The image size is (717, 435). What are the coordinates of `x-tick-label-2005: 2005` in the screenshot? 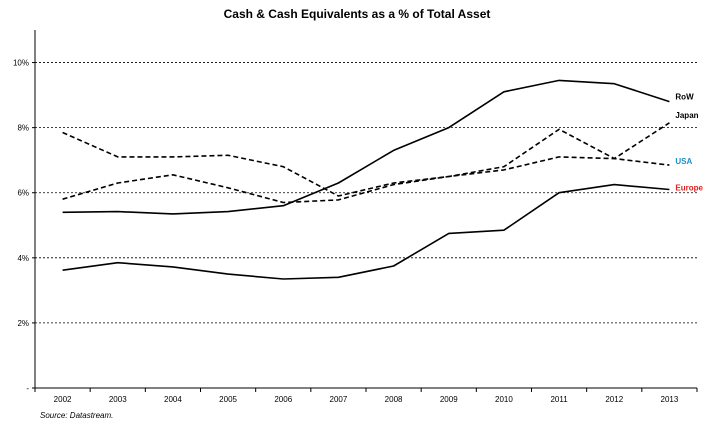 It's located at (228, 399).